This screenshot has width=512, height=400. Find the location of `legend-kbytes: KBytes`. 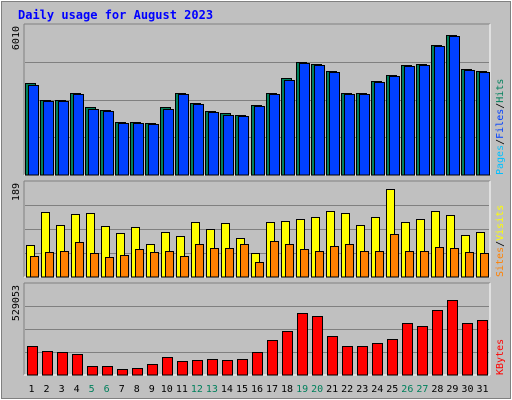

legend-kbytes: KBytes is located at coordinates (500, 357).